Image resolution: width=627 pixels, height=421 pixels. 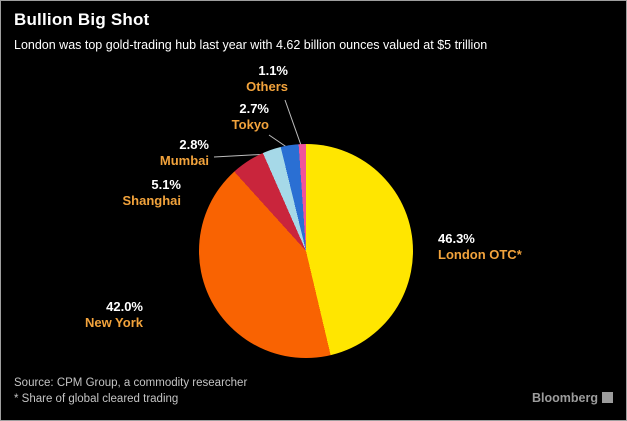 I want to click on label-others-name: Others, so click(x=267, y=86).